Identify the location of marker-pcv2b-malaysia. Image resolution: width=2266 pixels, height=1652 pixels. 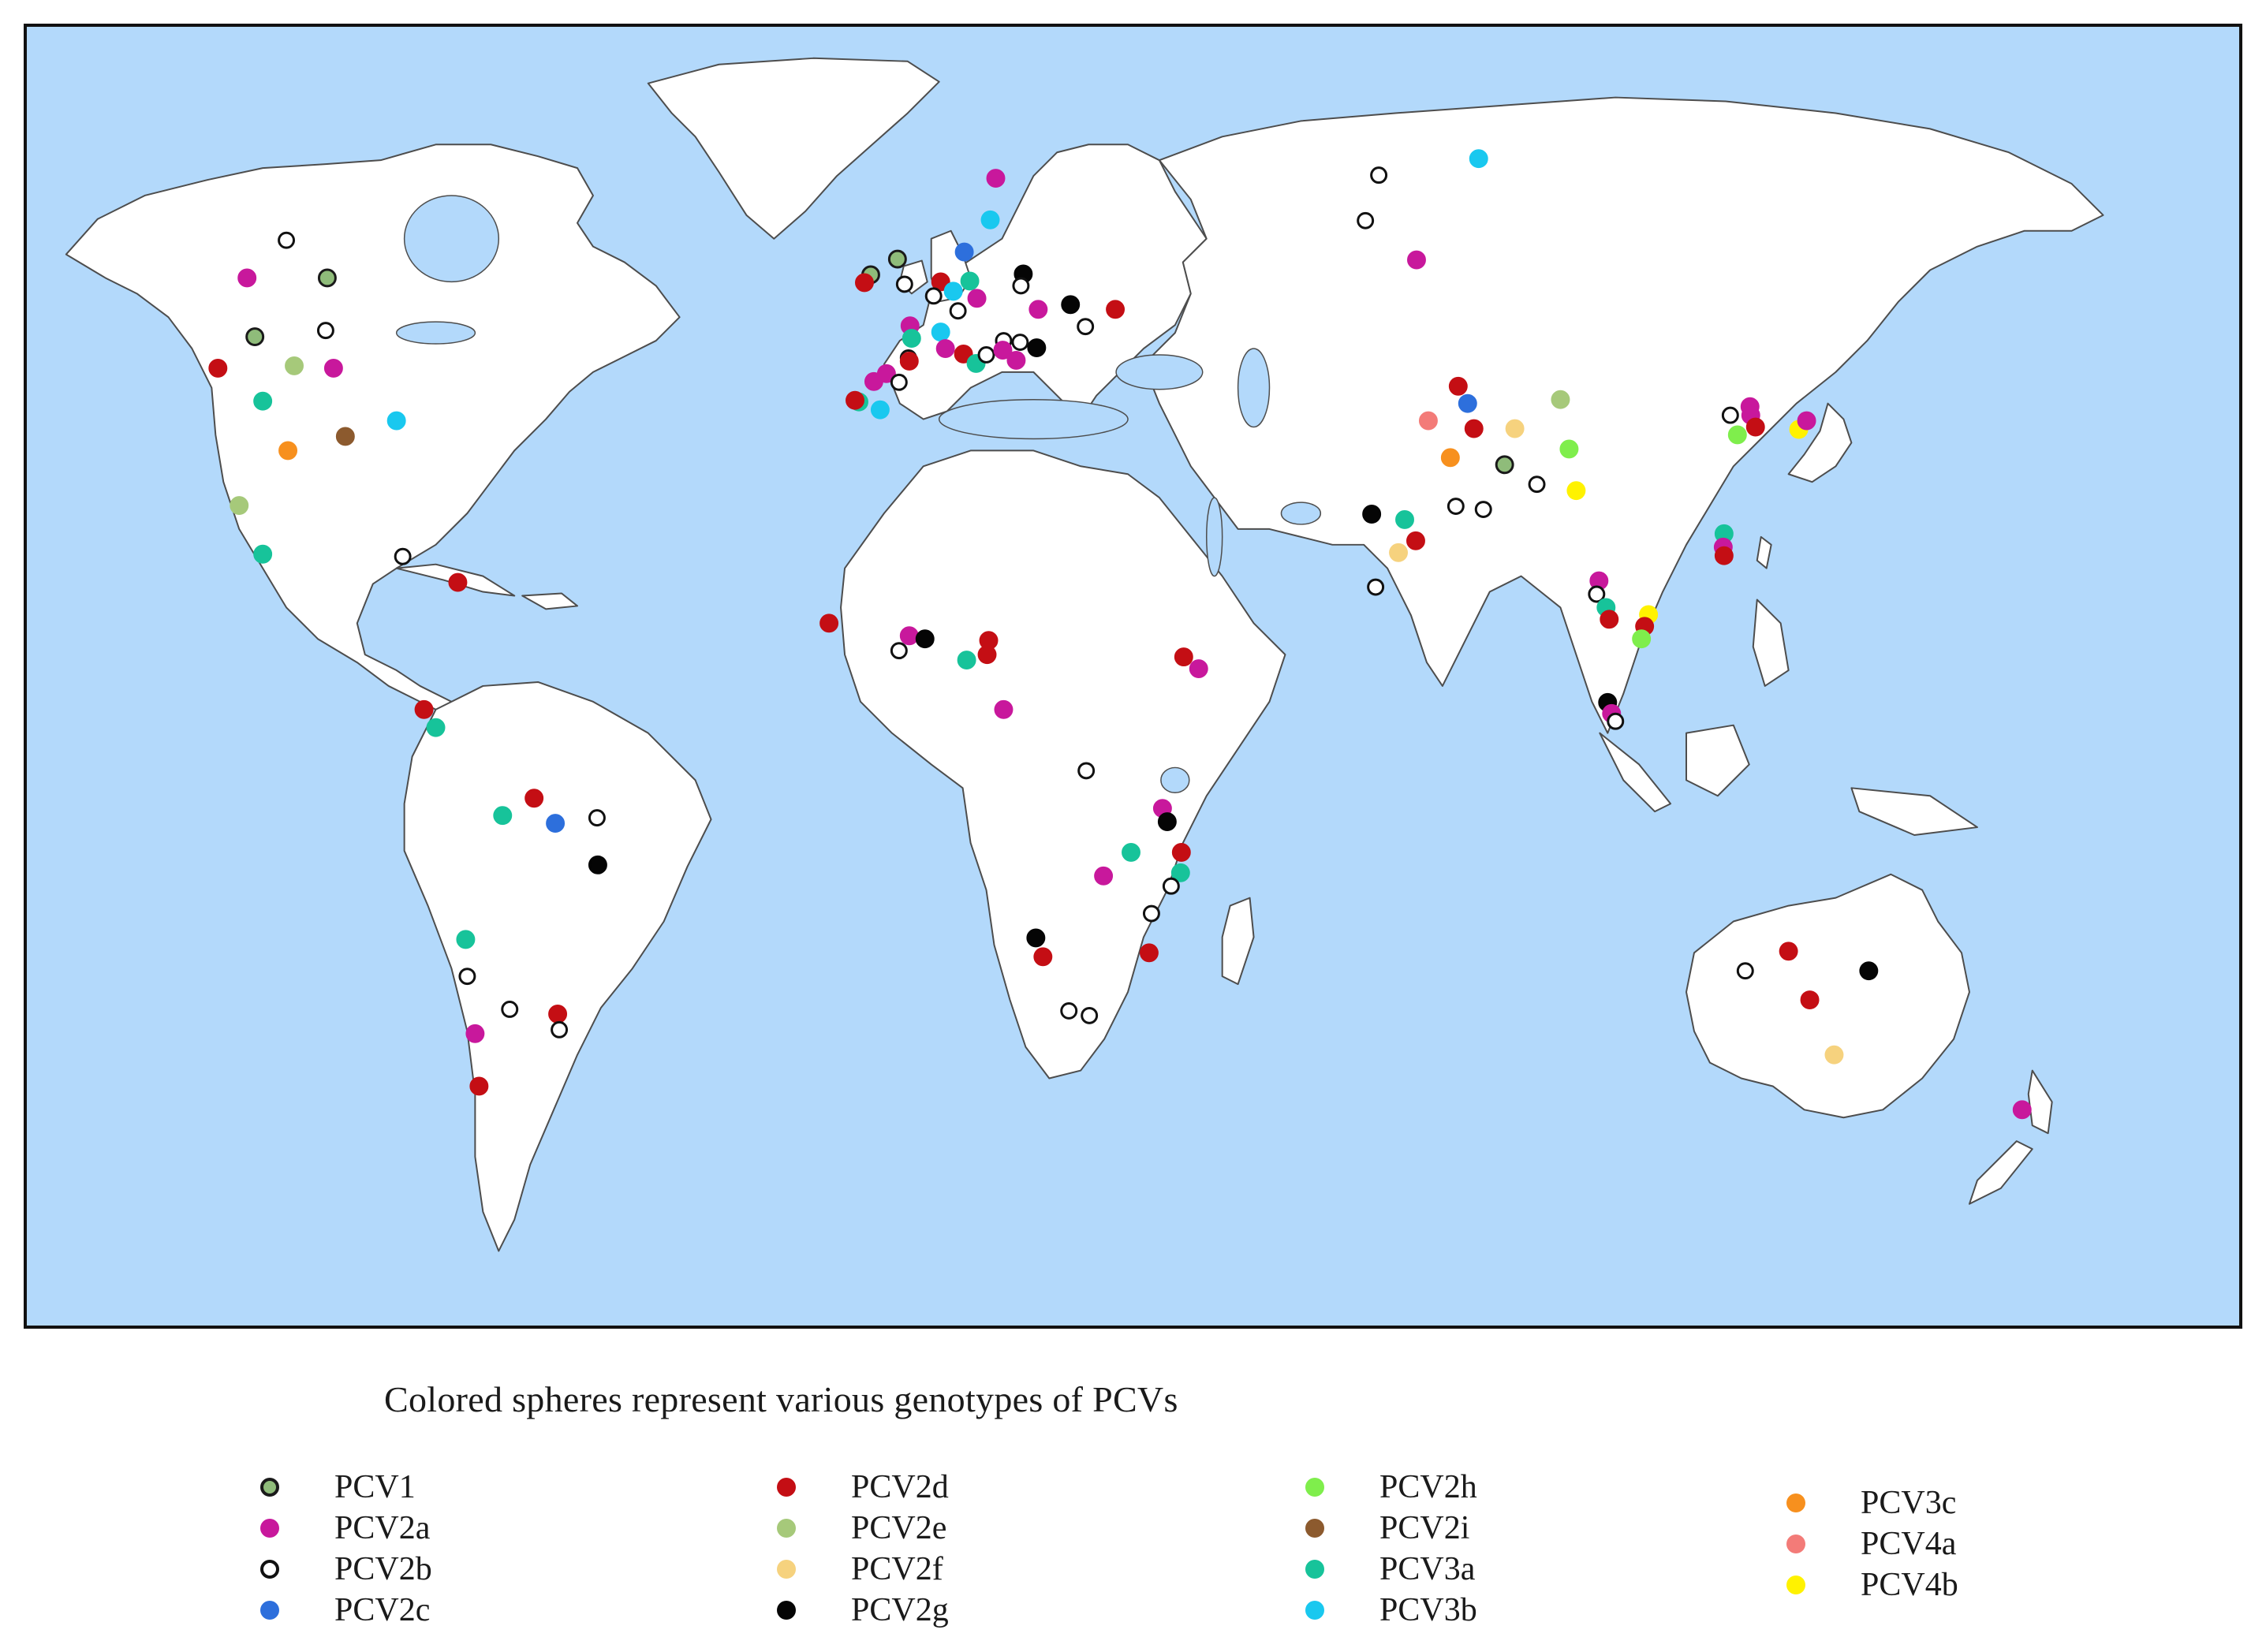
(1616, 721).